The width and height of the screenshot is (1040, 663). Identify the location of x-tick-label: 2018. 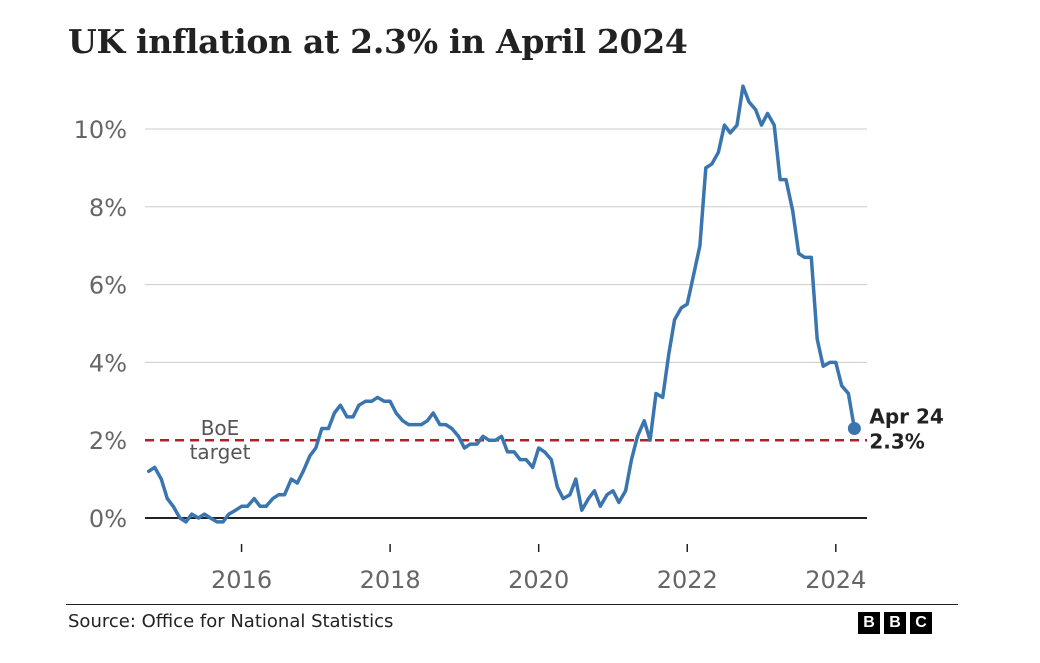
(390, 580).